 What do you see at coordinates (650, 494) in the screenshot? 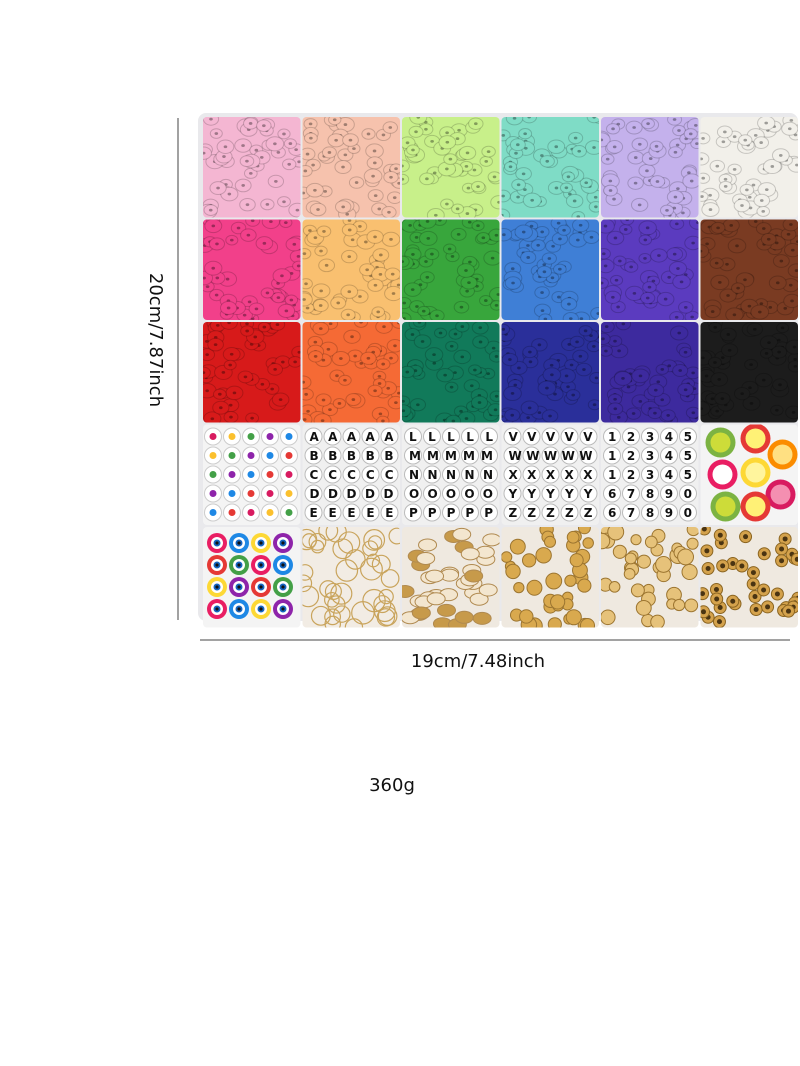
I see `bead-letters: 67890` at bounding box center [650, 494].